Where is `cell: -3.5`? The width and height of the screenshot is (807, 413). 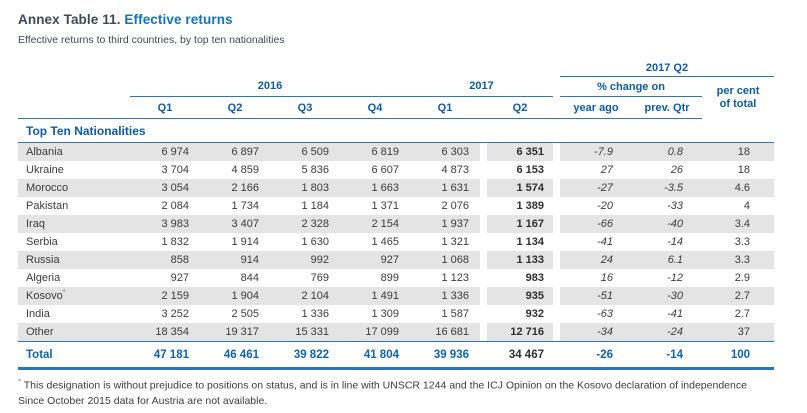 cell: -3.5 is located at coordinates (667, 188).